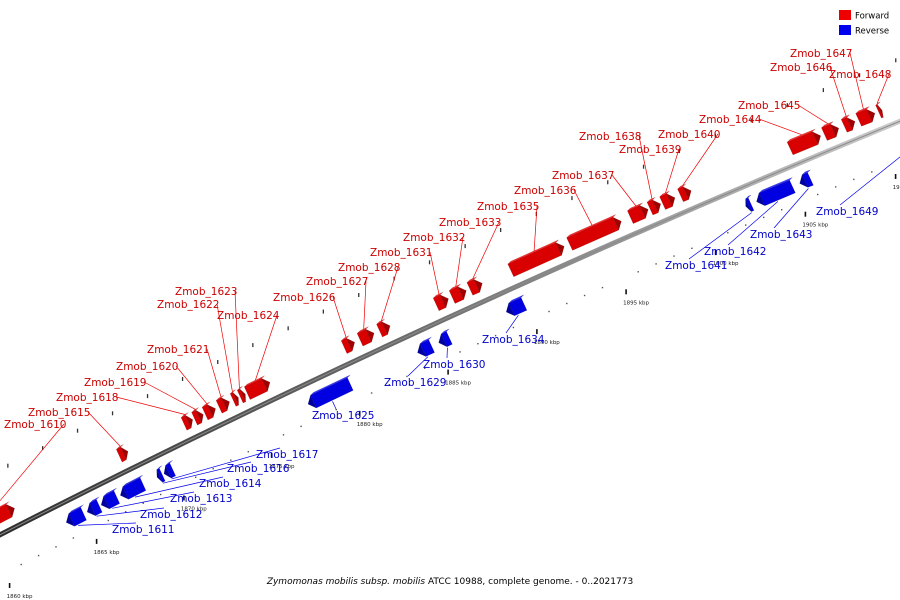 This screenshot has width=900, height=600. Describe the element at coordinates (343, 416) in the screenshot. I see `gene-label: Zmob_1625` at that location.